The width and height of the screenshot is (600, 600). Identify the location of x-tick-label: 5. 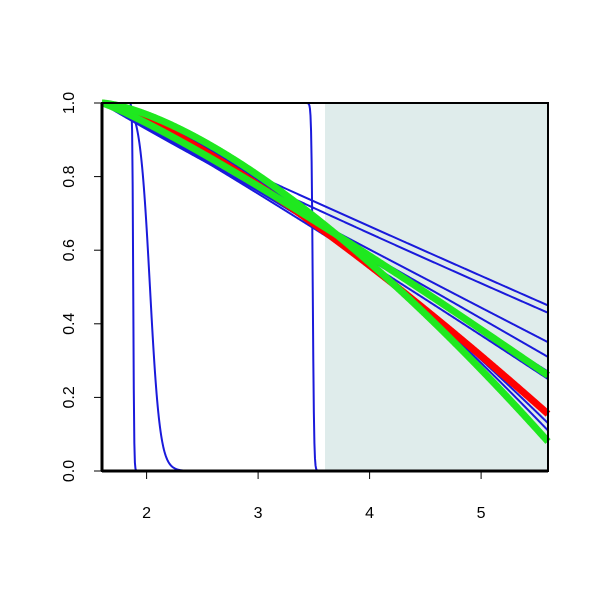
(481, 513).